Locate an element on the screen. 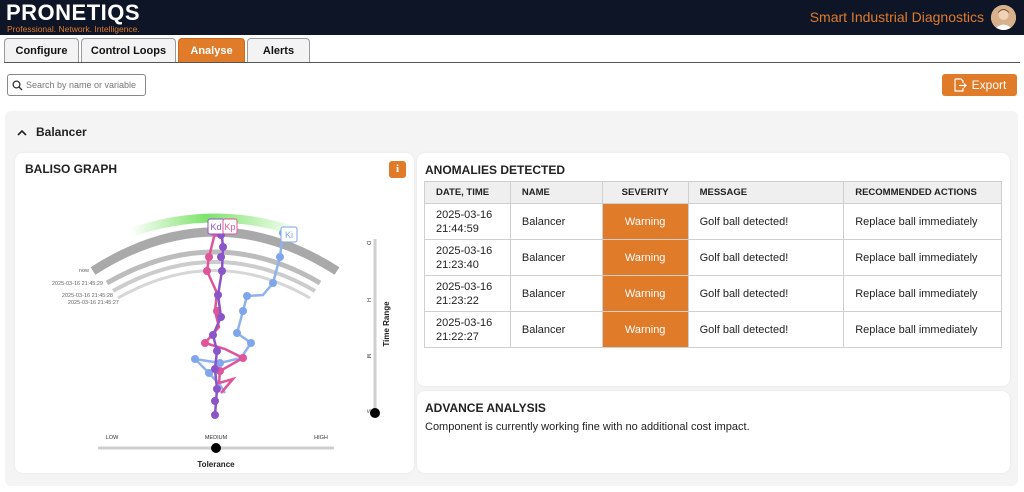 The height and width of the screenshot is (492, 1024). avatar is located at coordinates (1003, 17).